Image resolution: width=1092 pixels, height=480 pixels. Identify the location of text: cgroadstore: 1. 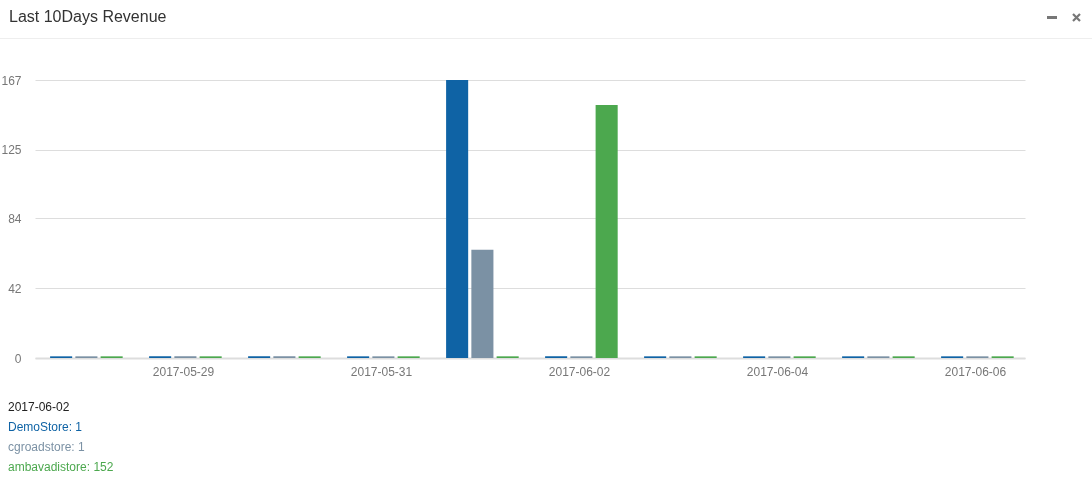
(47, 447).